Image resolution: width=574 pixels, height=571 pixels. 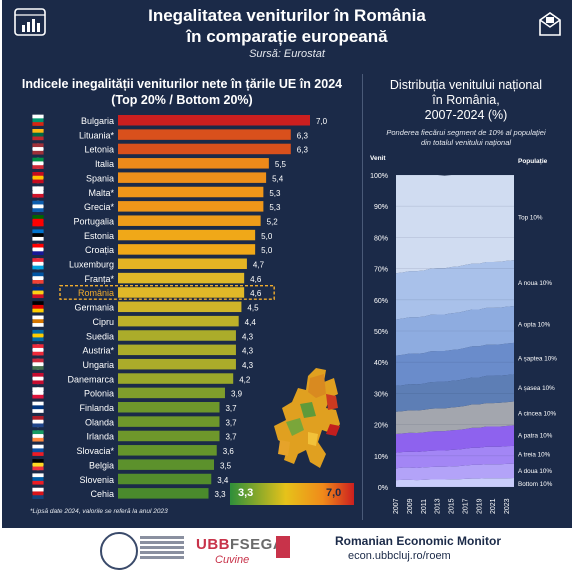 I want to click on category-label: Germania, so click(x=94, y=308).